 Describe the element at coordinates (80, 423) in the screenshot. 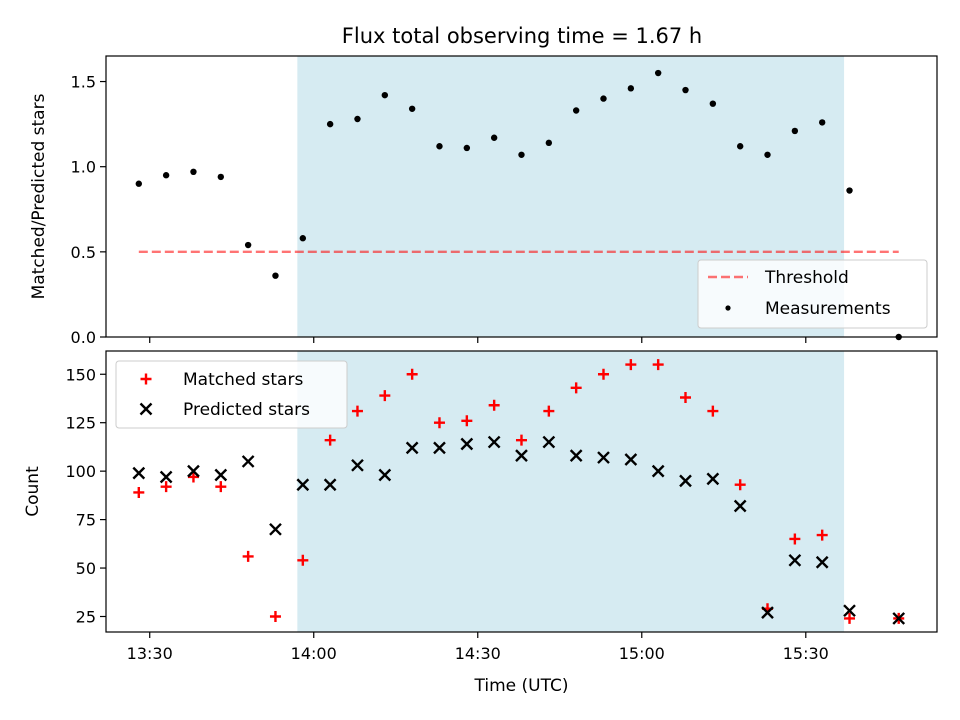

I see `y-tick-label: 125` at that location.